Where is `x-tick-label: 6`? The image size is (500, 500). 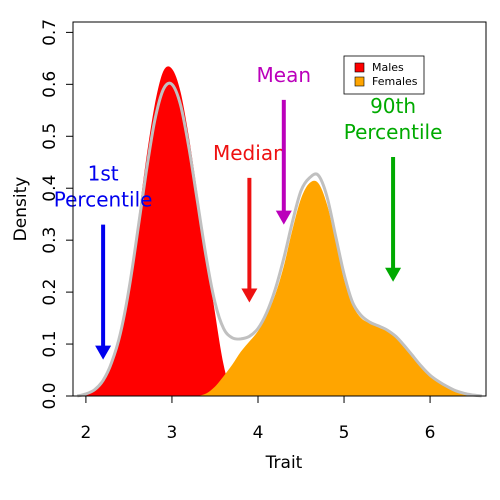
x-tick-label: 6 is located at coordinates (430, 433).